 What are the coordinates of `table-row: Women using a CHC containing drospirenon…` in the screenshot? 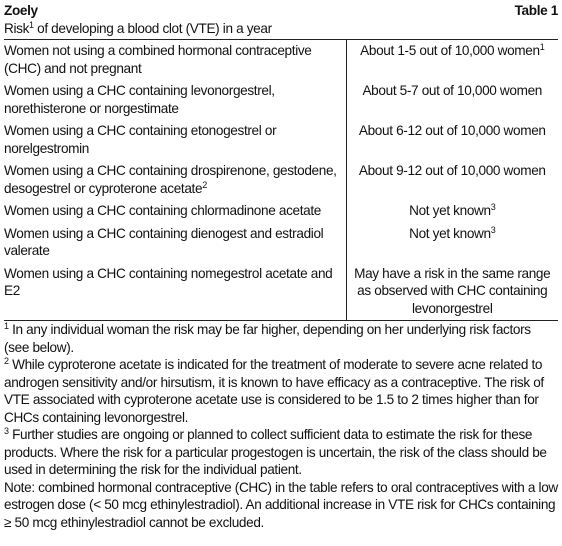 It's located at (281, 180).